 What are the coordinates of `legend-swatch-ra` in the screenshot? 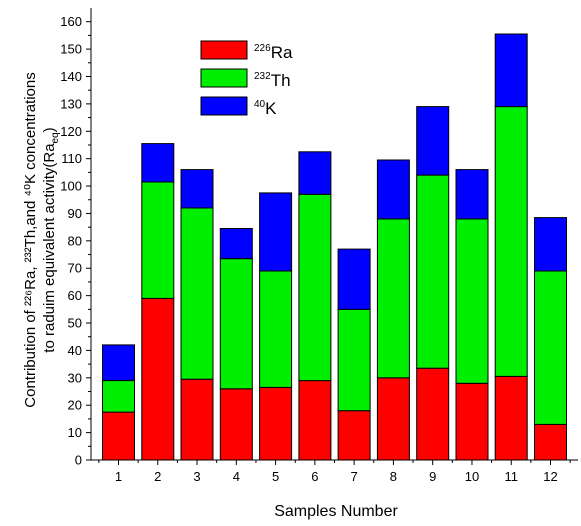 It's located at (224, 50).